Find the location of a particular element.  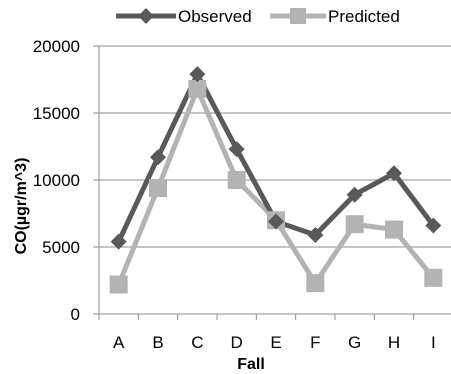

x-tick-label-c: C is located at coordinates (197, 342).